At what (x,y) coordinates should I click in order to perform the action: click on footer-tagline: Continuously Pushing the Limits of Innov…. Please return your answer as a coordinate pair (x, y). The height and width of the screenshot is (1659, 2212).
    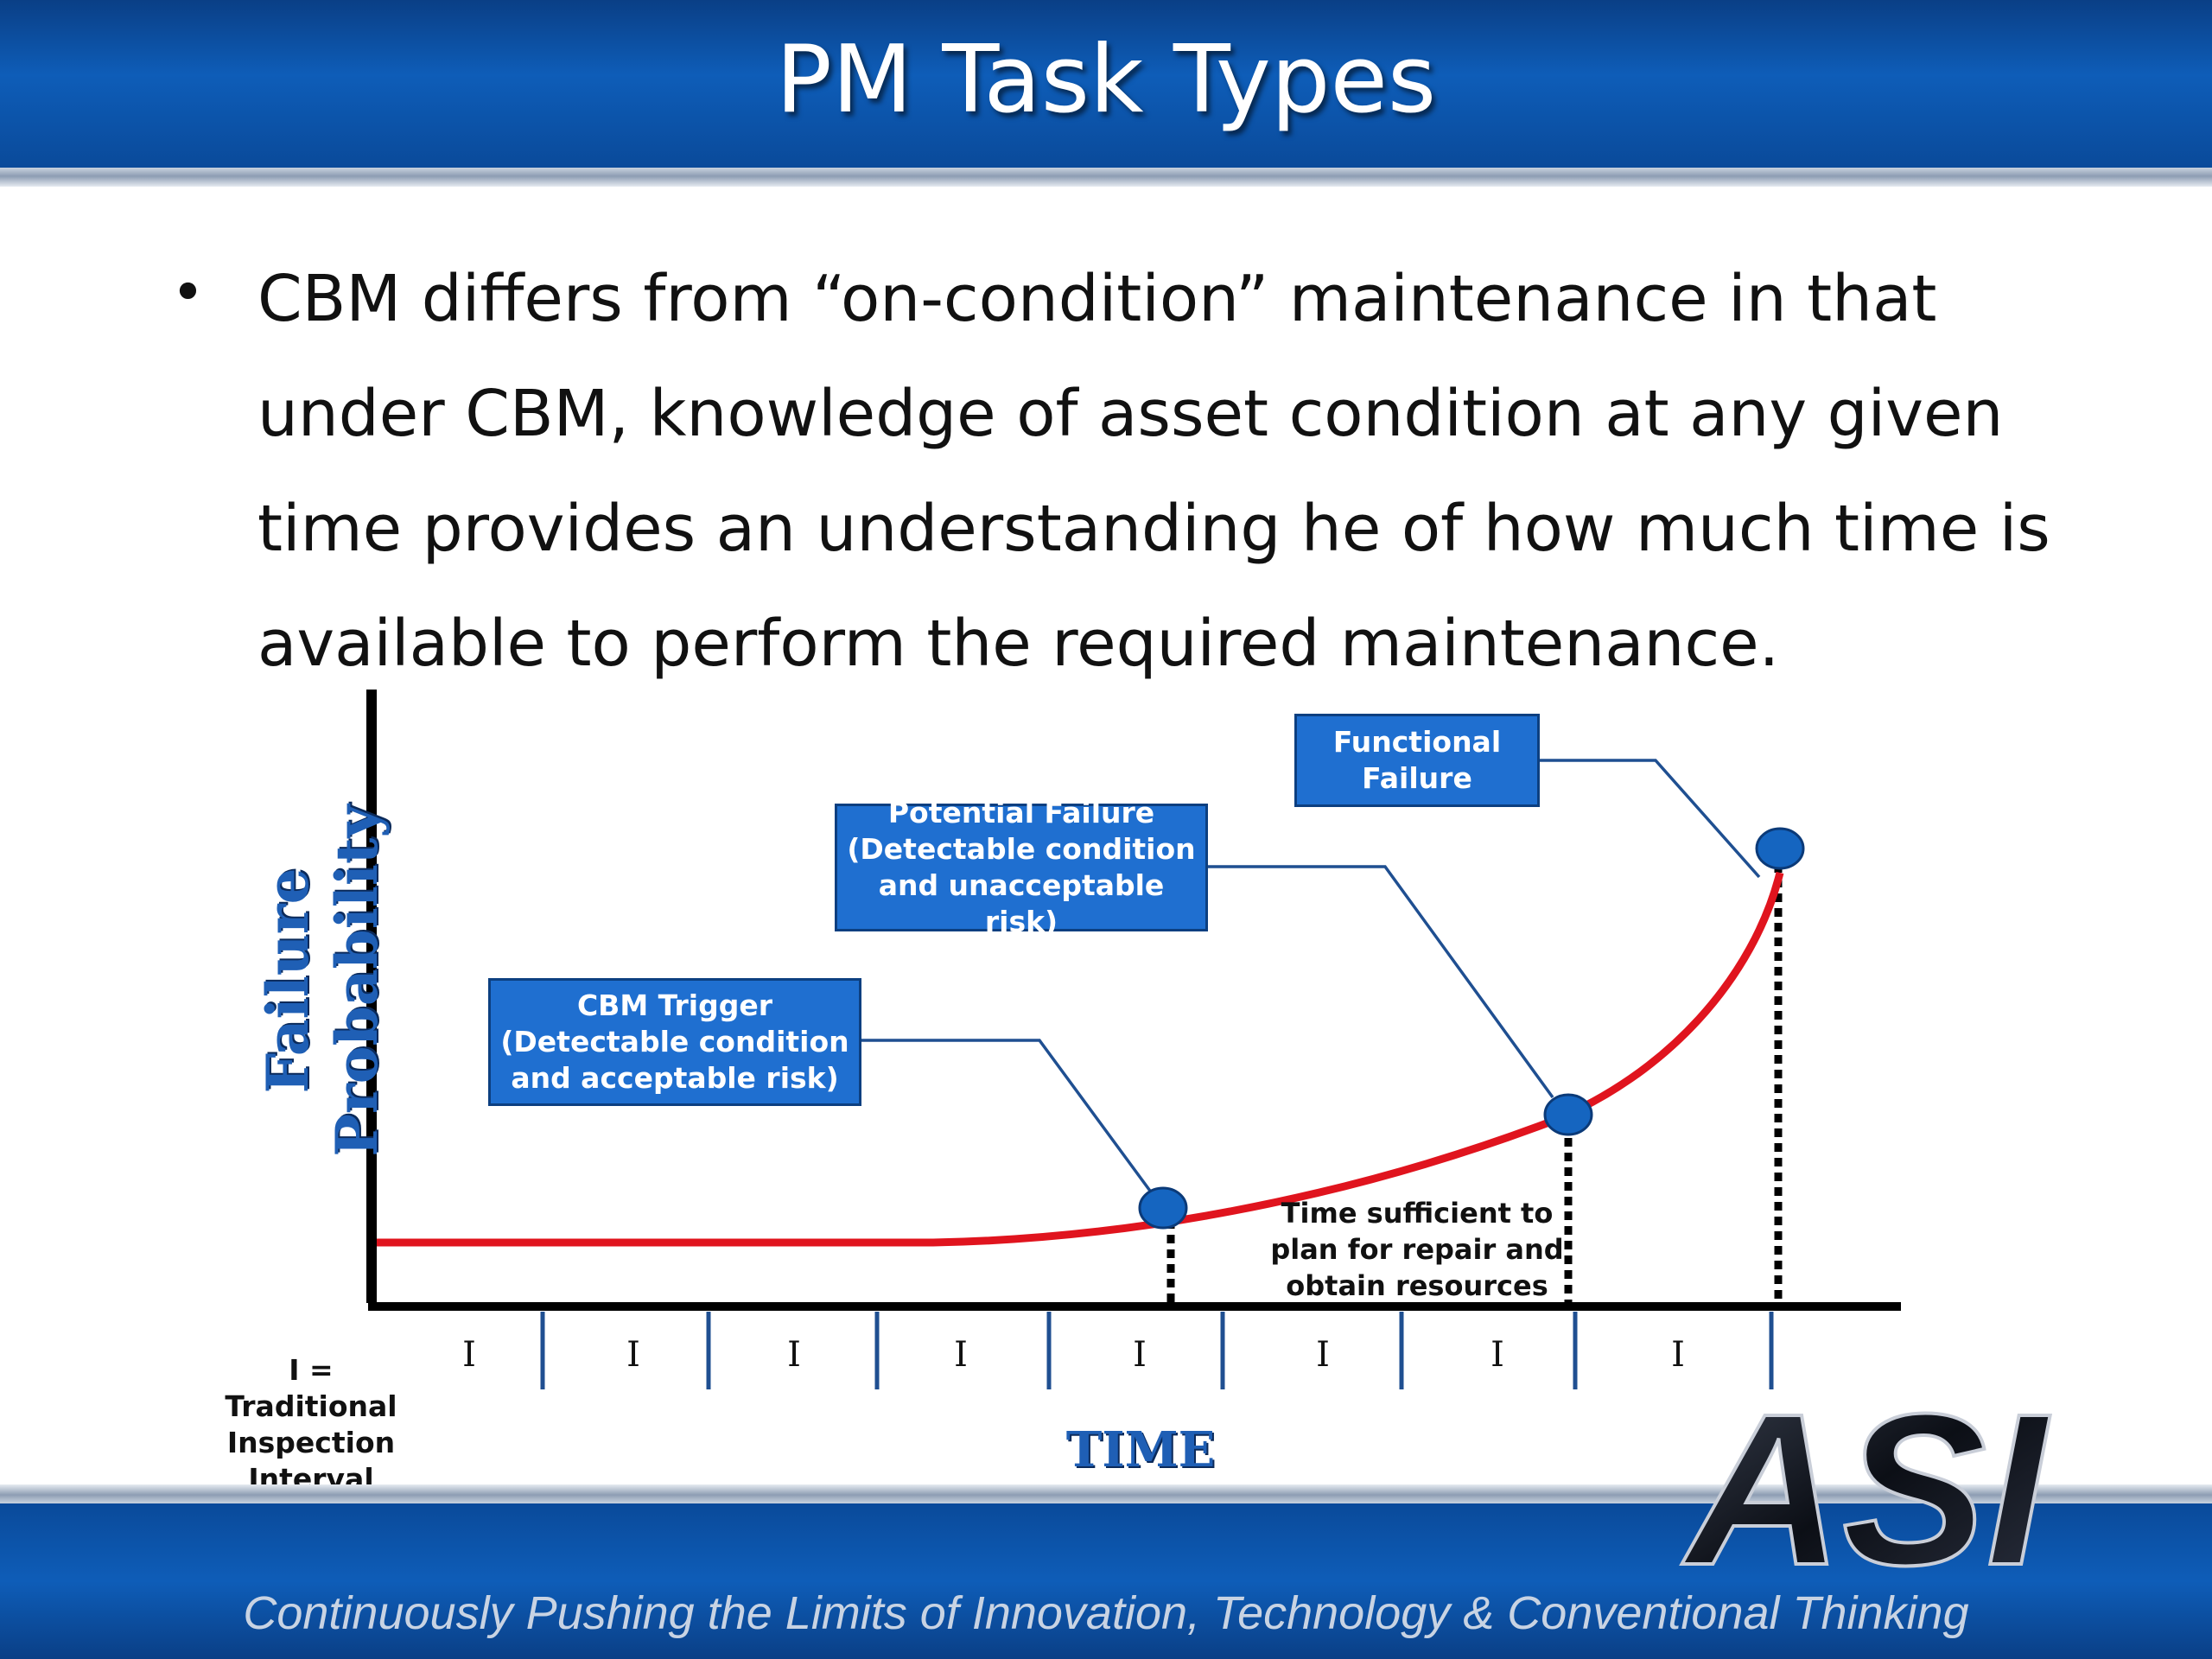
    Looking at the image, I should click on (1106, 1613).